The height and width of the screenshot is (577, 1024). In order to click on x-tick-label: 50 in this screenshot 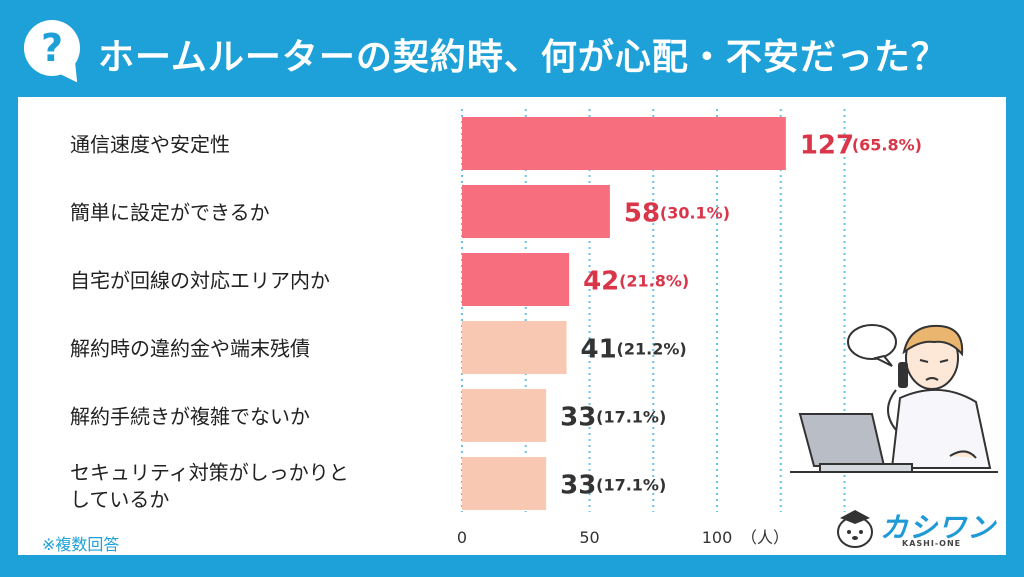, I will do `click(589, 537)`.